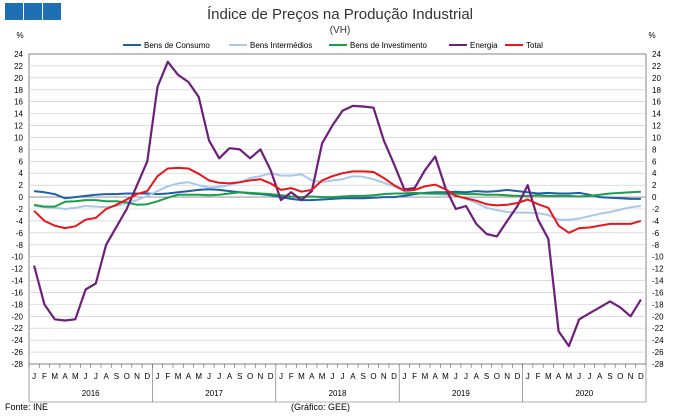 The width and height of the screenshot is (680, 418). Describe the element at coordinates (18, 126) in the screenshot. I see `y-tick-label-left: 12` at that location.